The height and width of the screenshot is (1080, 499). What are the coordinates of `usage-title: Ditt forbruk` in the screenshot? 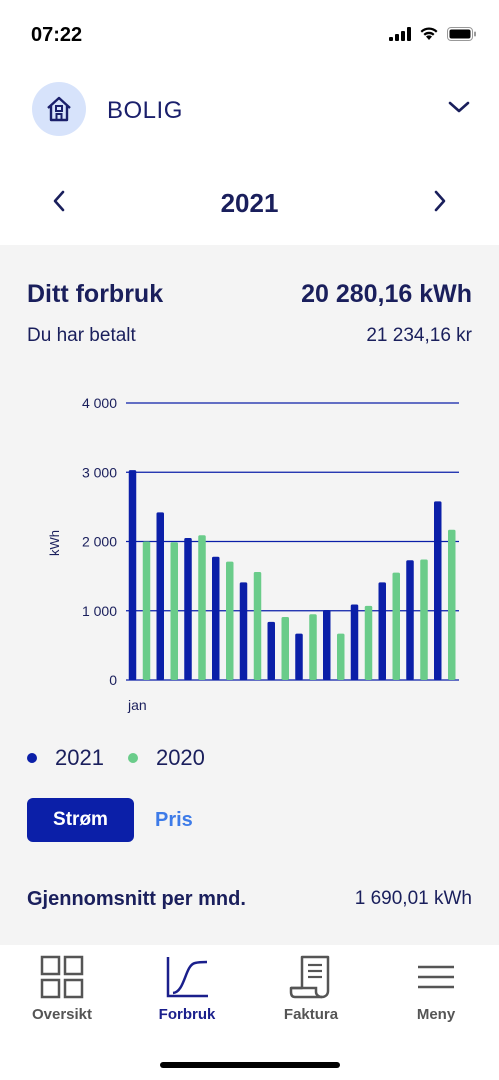 It's located at (95, 294).